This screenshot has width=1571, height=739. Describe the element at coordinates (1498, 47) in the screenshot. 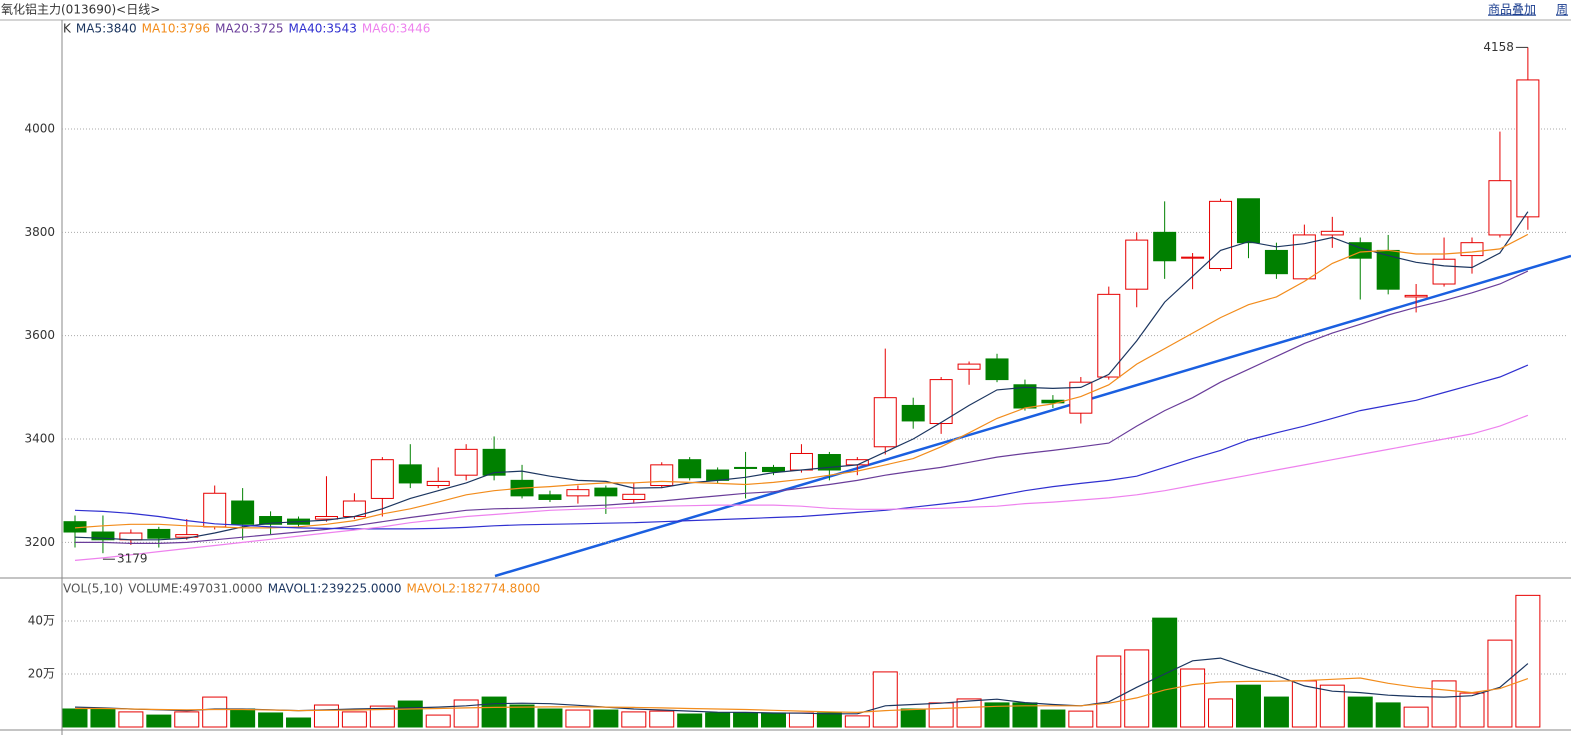

I see `max-label: 4158` at that location.